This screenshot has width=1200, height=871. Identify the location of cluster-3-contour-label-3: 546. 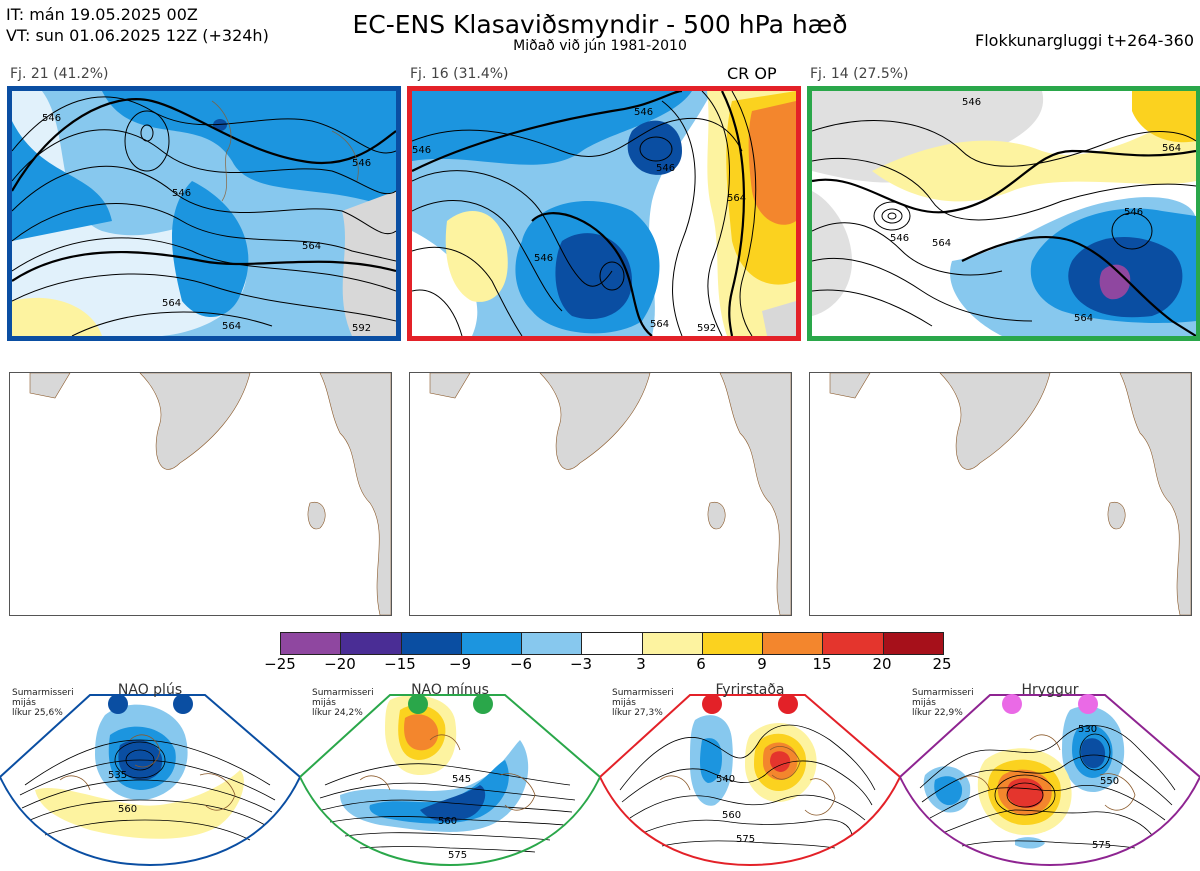
(899, 238).